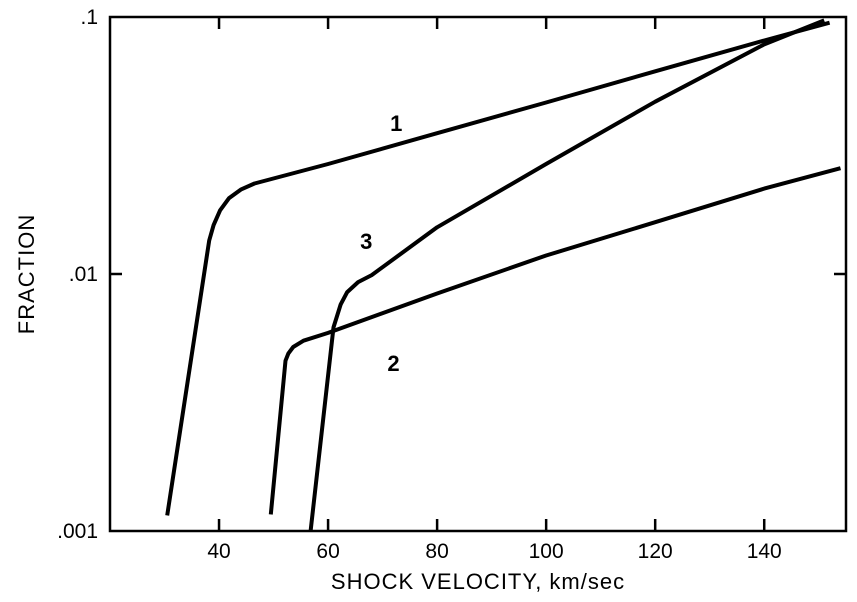 Image resolution: width=857 pixels, height=602 pixels. What do you see at coordinates (77, 531) in the screenshot?
I see `y-tick-label: .001` at bounding box center [77, 531].